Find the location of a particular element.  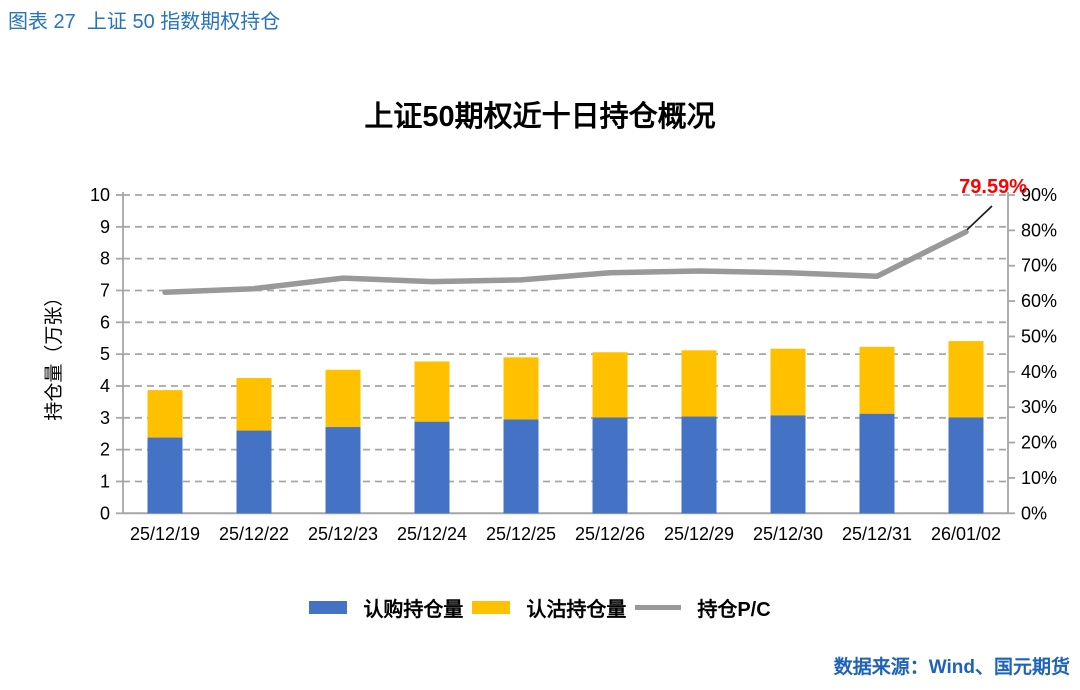

pc-ratio-line is located at coordinates (565, 262).